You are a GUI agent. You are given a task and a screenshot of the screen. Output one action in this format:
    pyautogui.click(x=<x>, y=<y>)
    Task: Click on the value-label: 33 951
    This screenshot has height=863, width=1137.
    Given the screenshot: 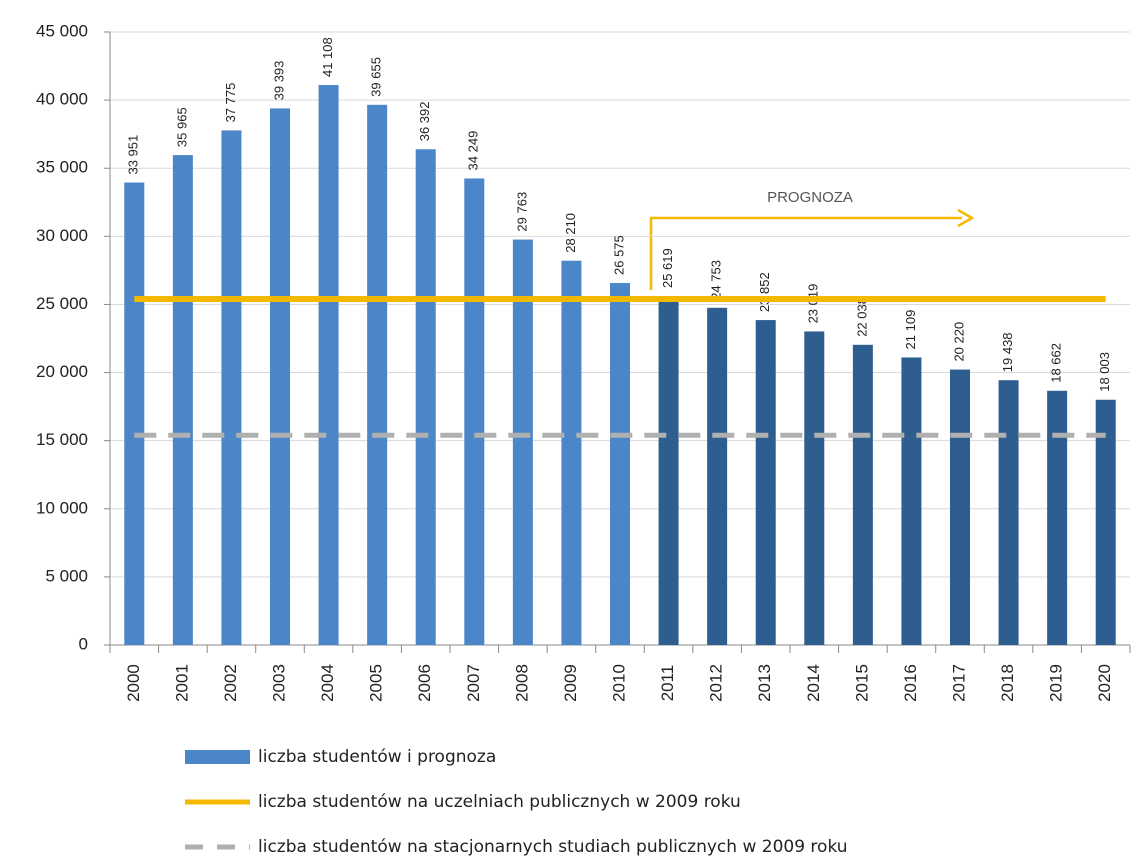 What is the action you would take?
    pyautogui.click(x=133, y=155)
    